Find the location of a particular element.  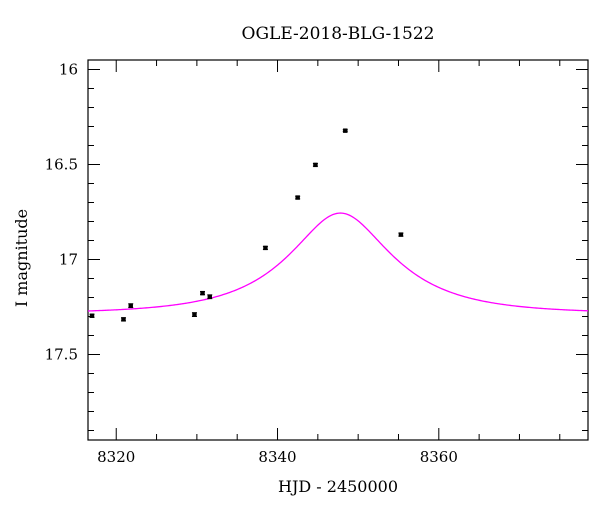

x-tick-label: 8360 is located at coordinates (439, 457).